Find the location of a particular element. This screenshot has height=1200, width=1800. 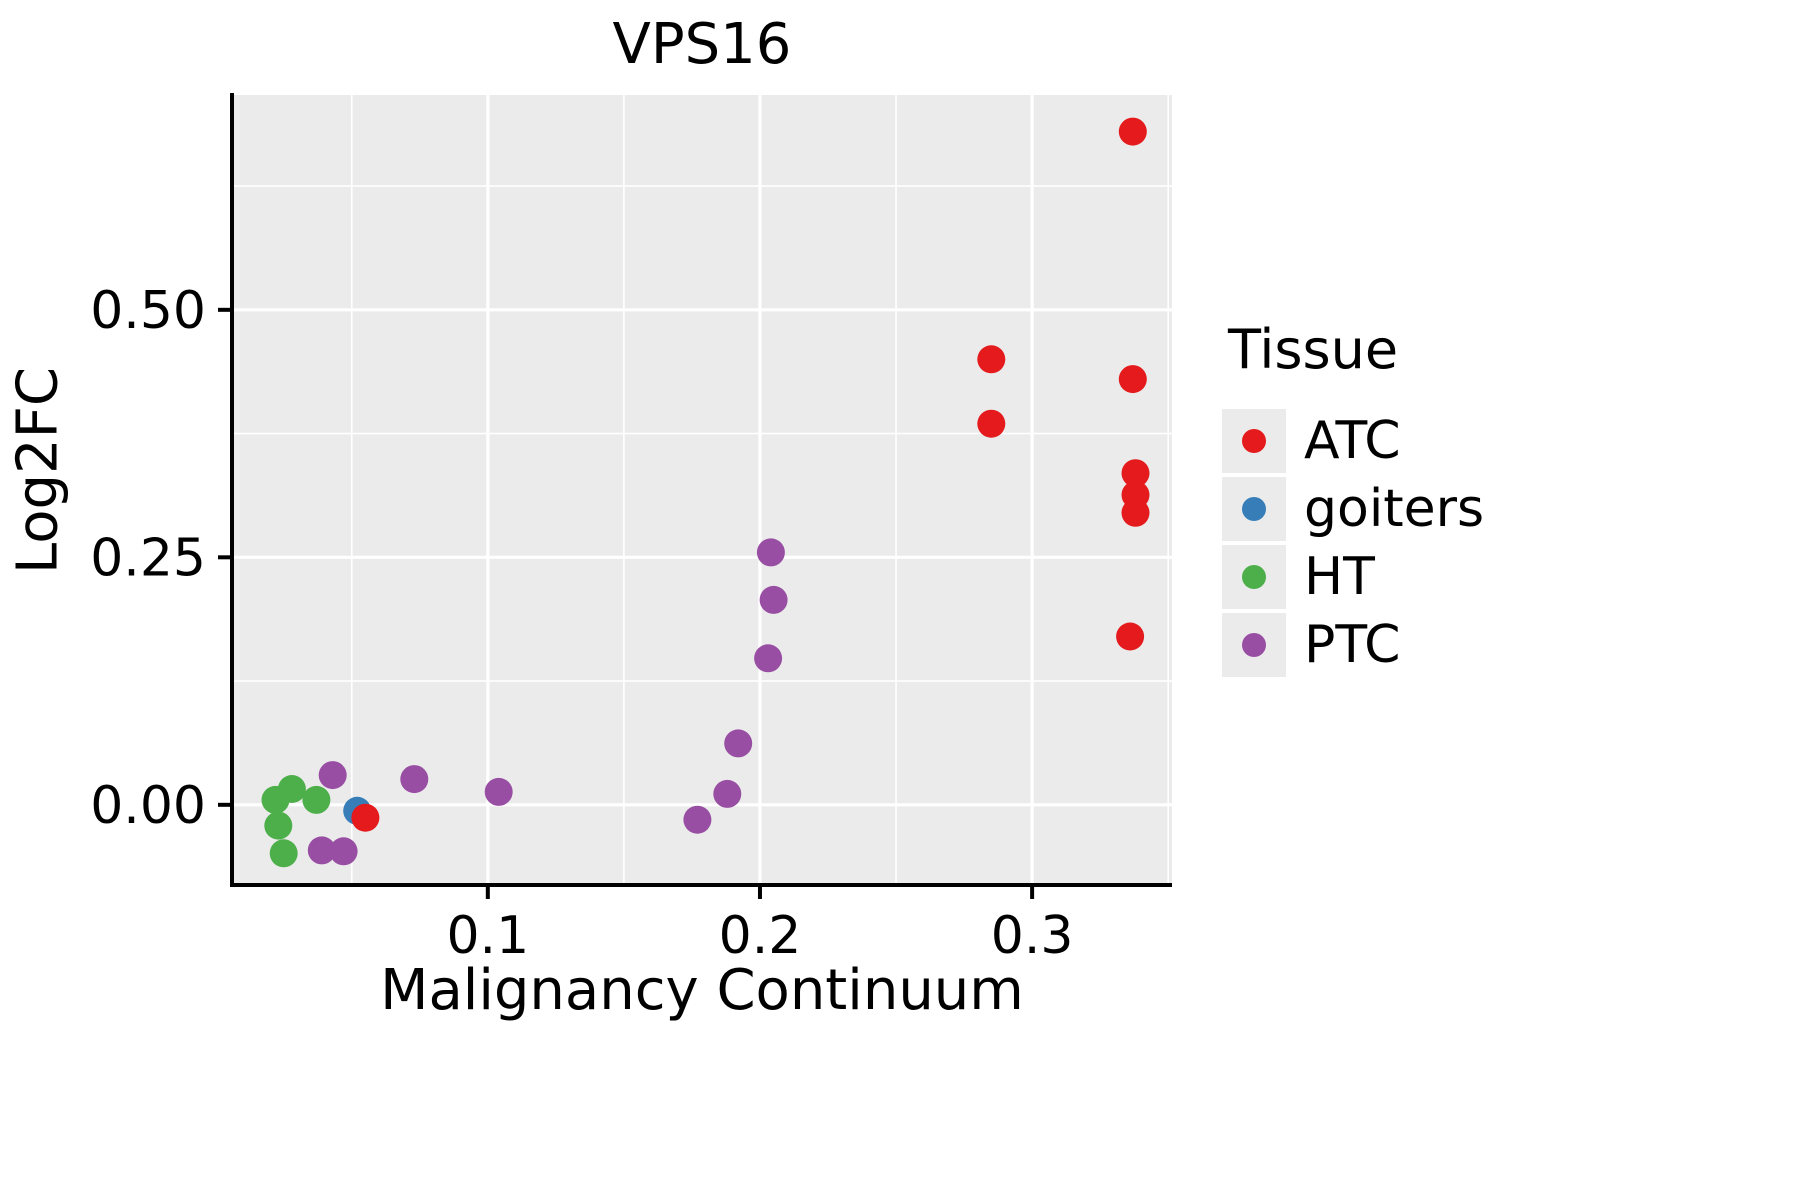

legend-title: Tissue is located at coordinates (1313, 349).